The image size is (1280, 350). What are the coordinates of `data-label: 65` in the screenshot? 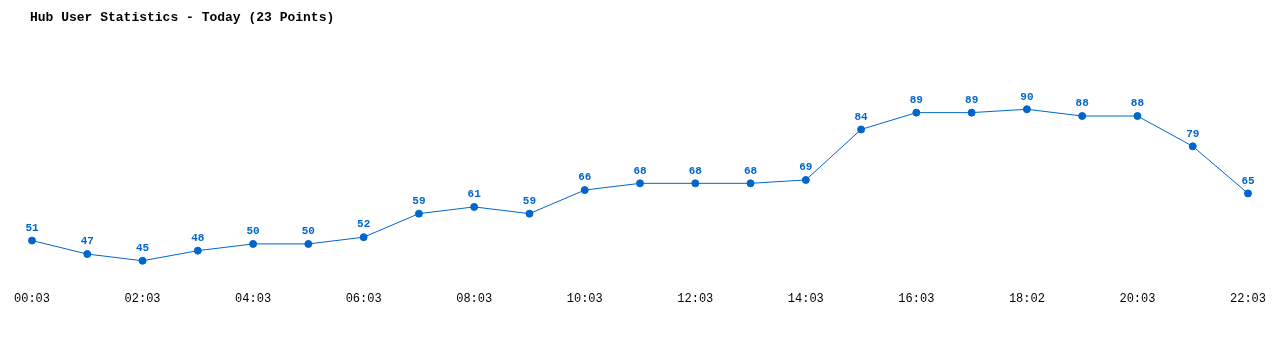 It's located at (1248, 180).